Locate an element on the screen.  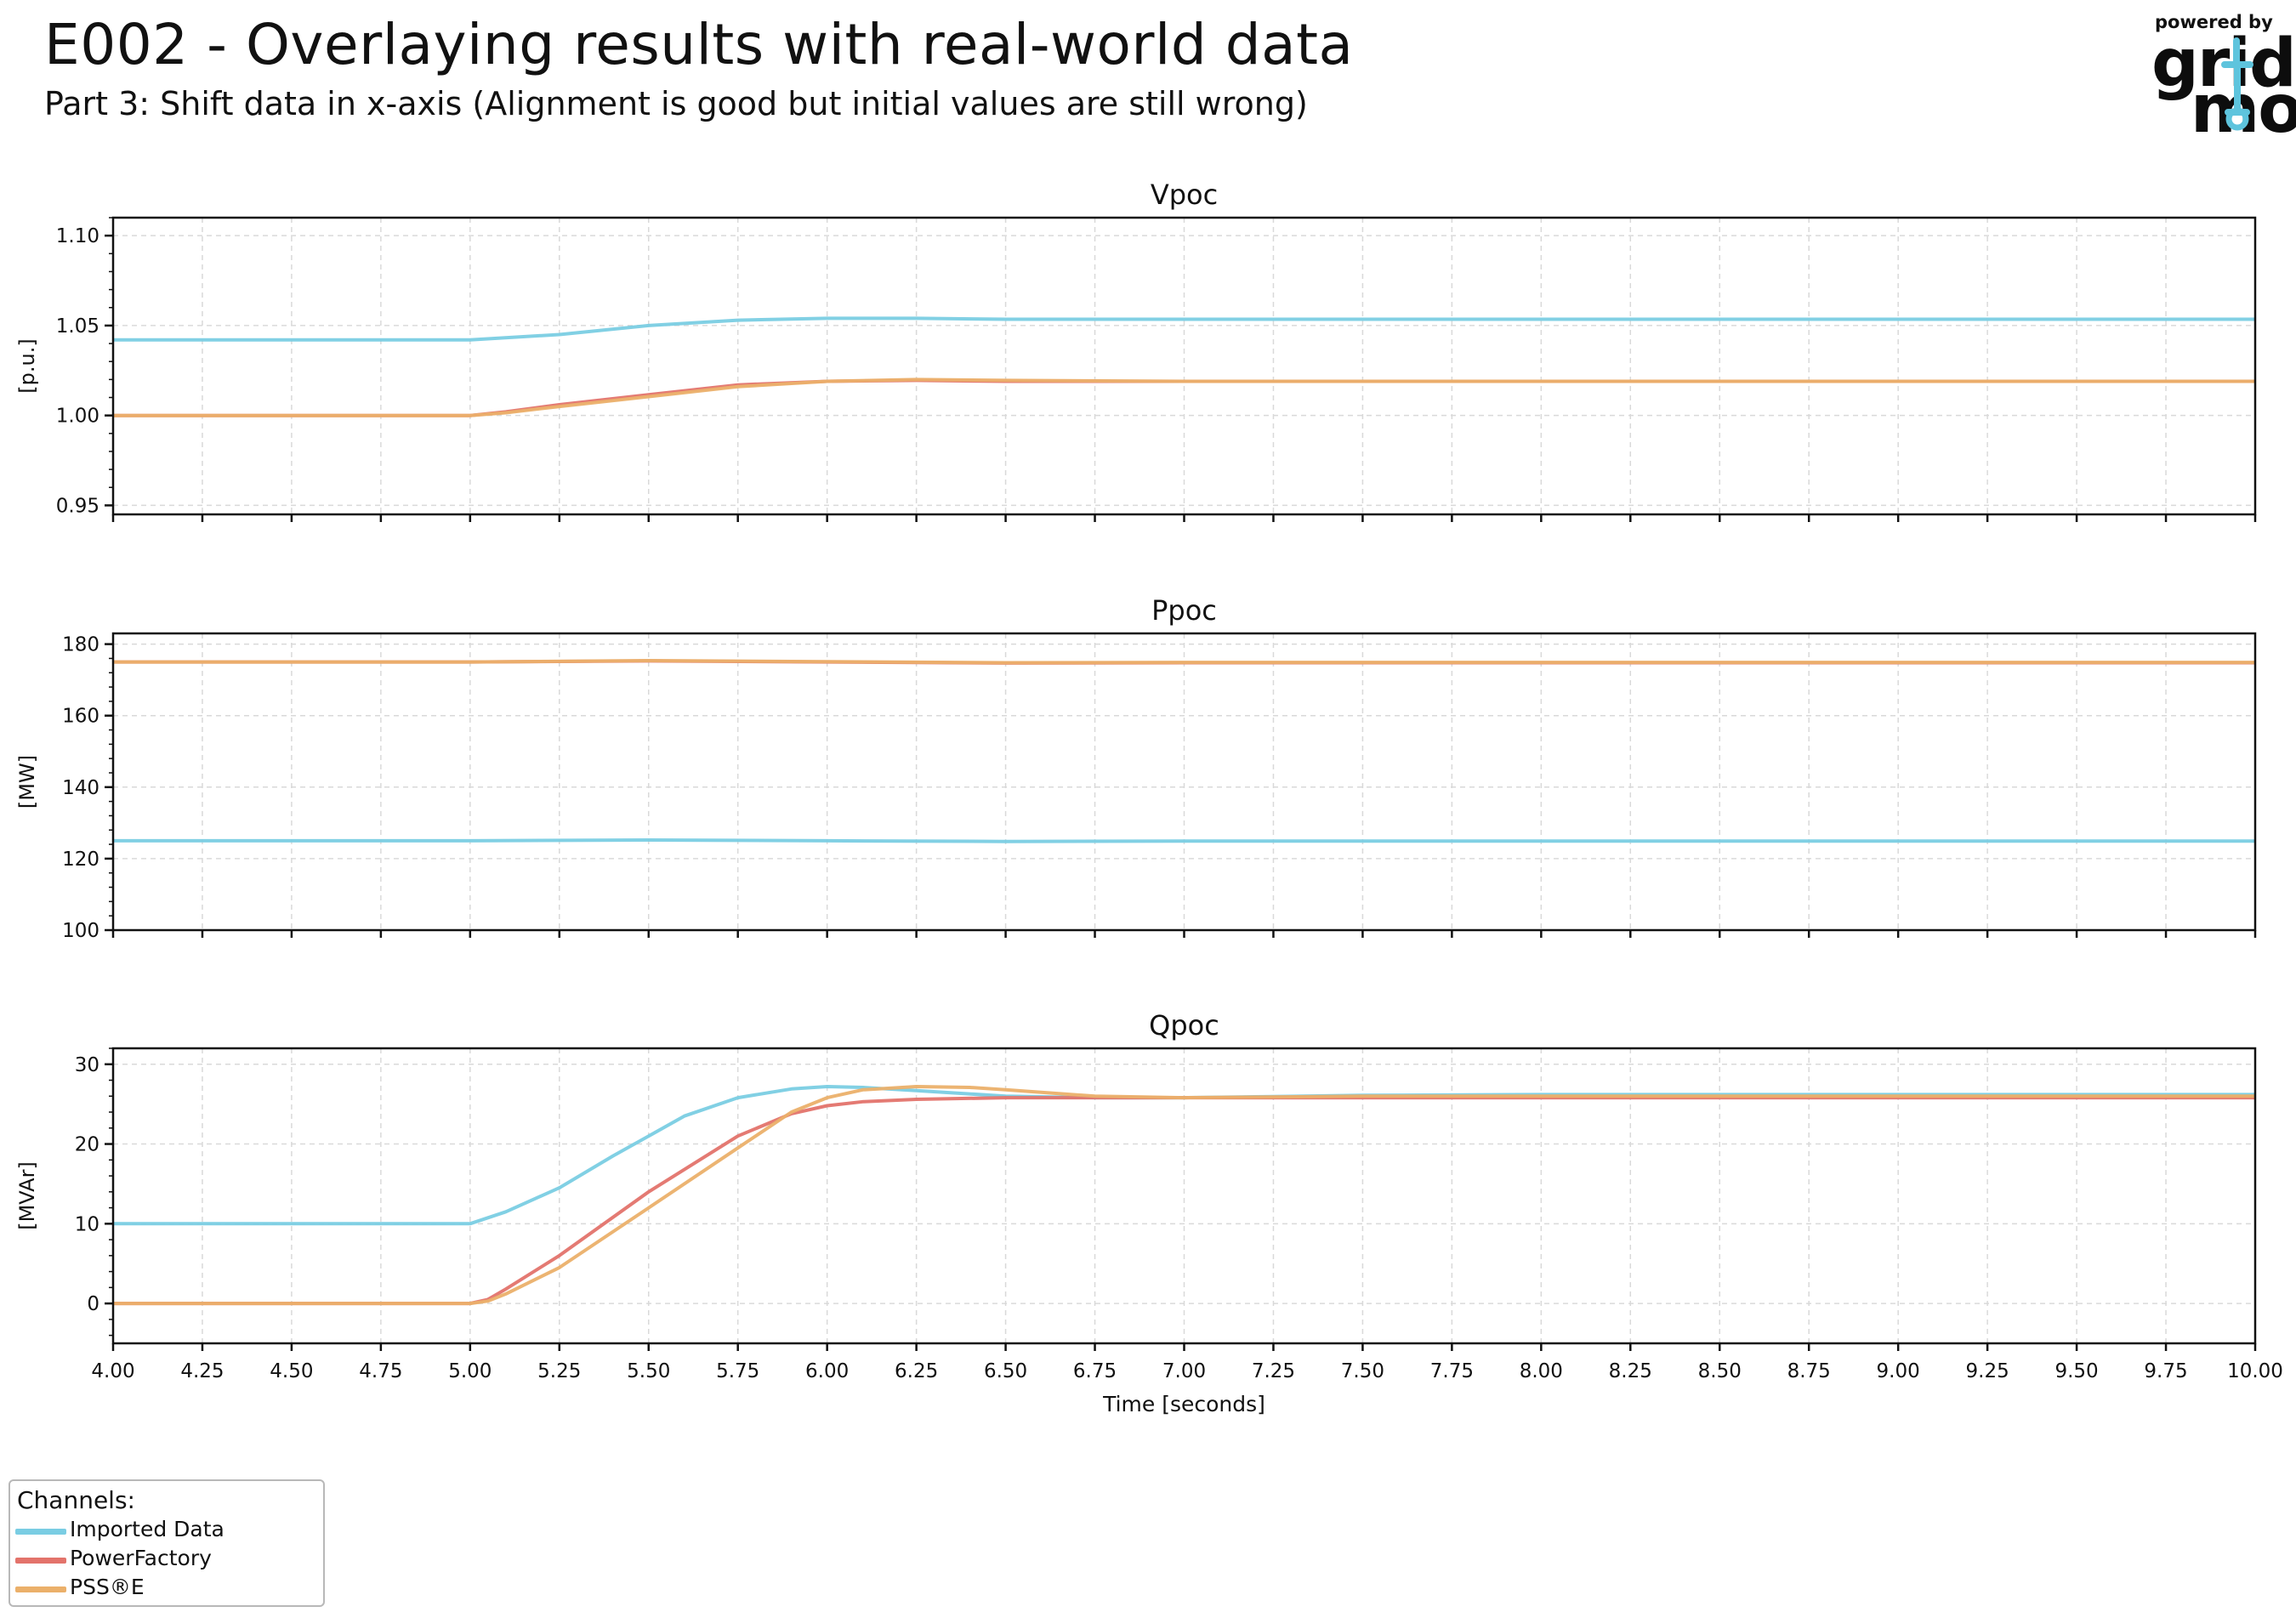
panel-title: Vpoc is located at coordinates (1184, 195).